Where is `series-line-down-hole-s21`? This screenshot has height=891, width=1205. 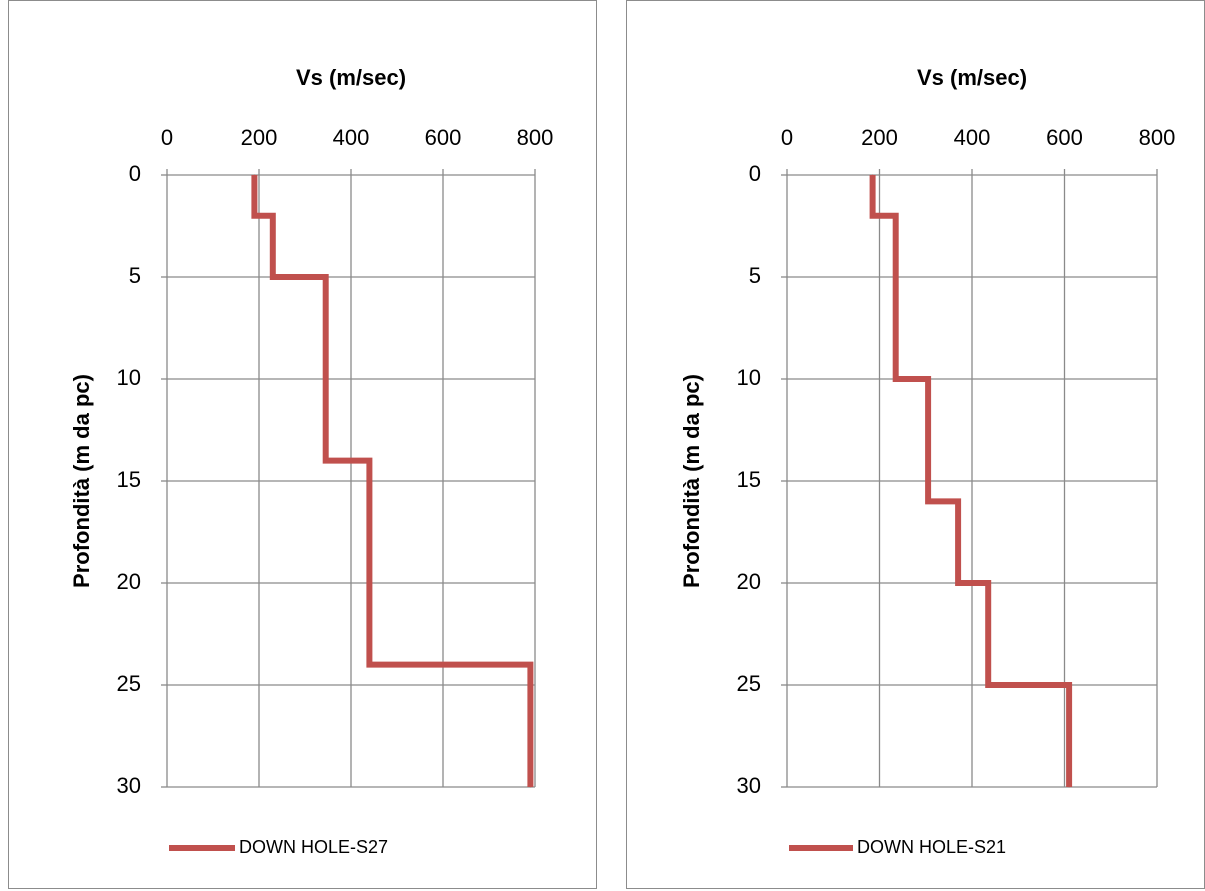
series-line-down-hole-s21 is located at coordinates (971, 481).